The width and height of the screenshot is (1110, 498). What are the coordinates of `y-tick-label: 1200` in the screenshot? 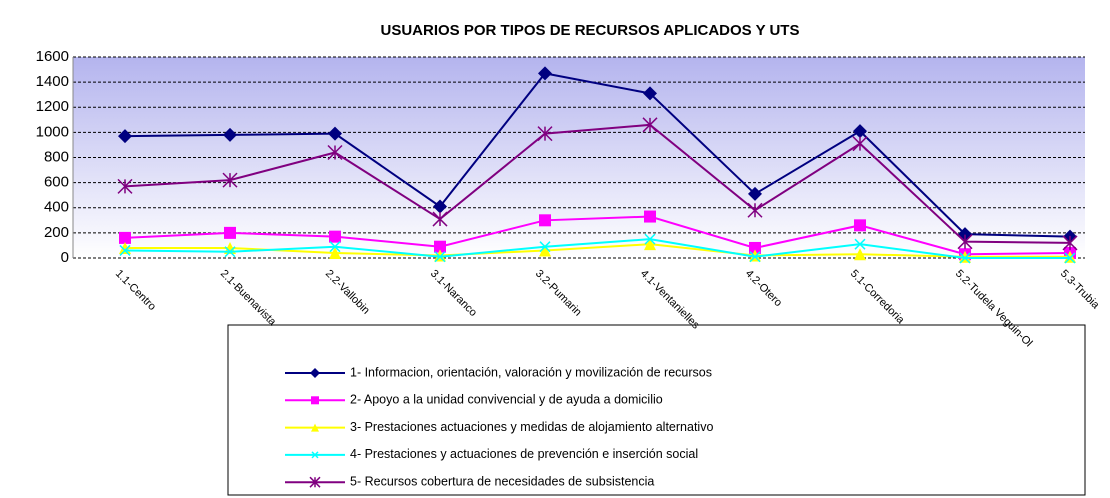 It's located at (52, 106).